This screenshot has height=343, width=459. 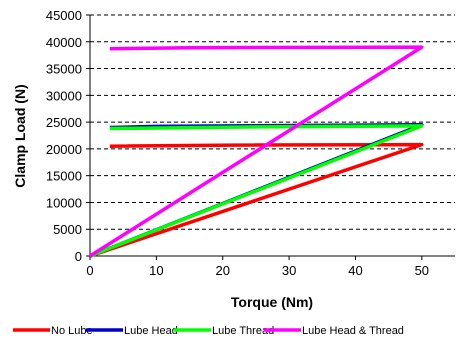 What do you see at coordinates (67, 229) in the screenshot?
I see `y-tick-label: 5000` at bounding box center [67, 229].